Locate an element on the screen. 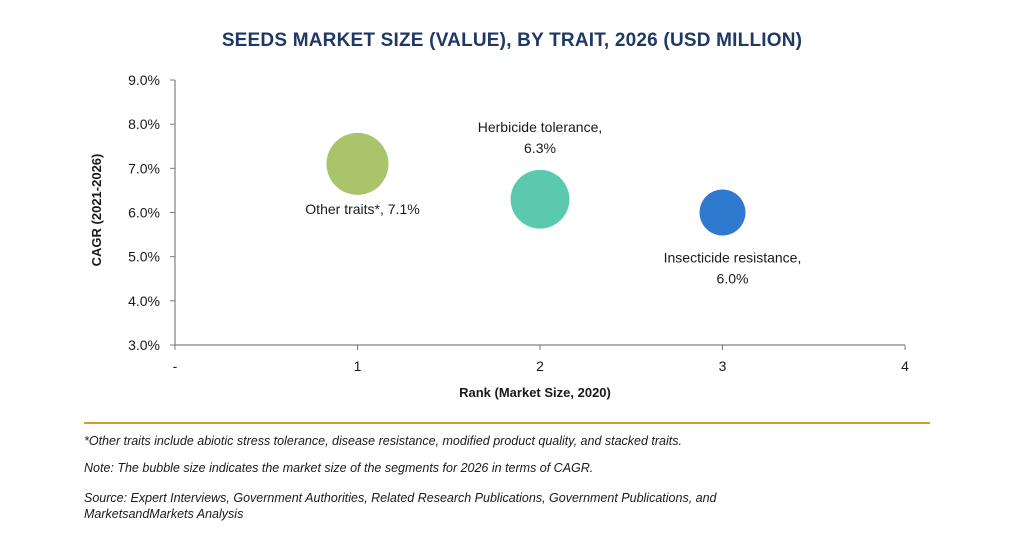  x-axis-ticks: - 1 2 3 4 is located at coordinates (541, 359).